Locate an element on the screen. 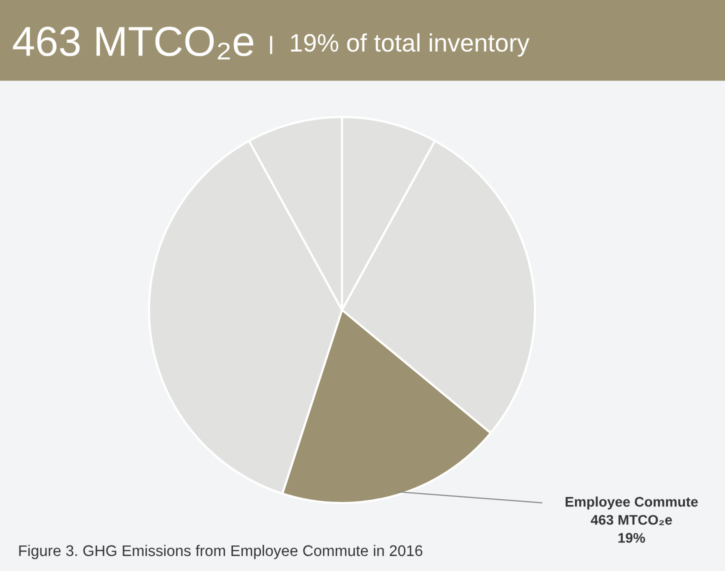 This screenshot has width=725, height=571. chart-title: 463 MTCO₂e is located at coordinates (133, 43).